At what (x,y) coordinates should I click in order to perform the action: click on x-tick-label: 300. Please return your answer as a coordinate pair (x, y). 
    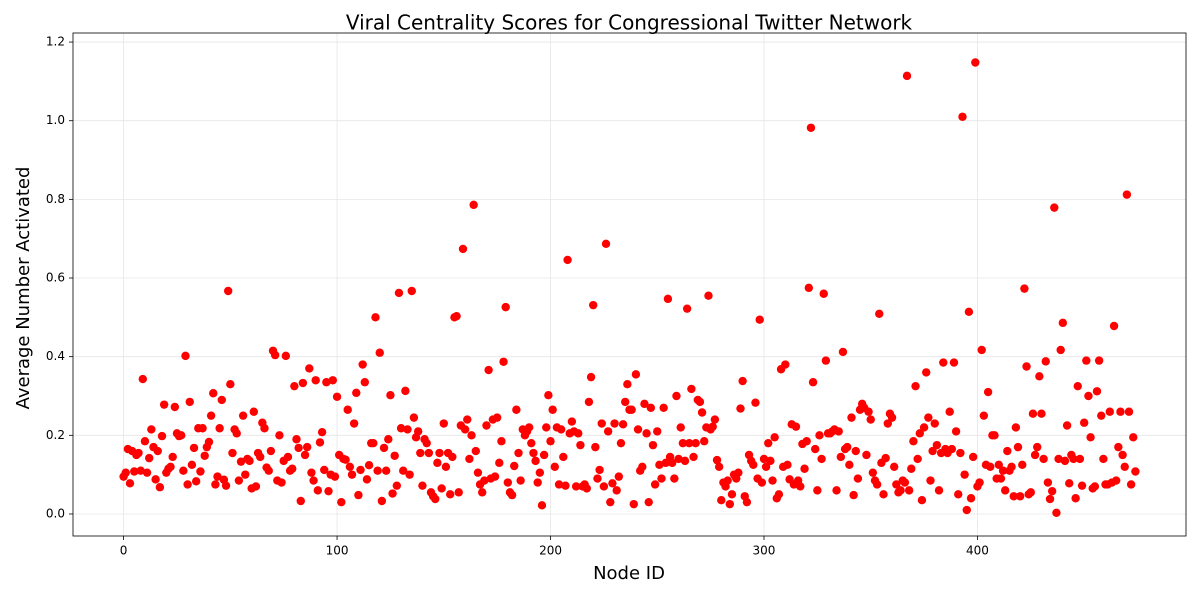
    Looking at the image, I should click on (764, 551).